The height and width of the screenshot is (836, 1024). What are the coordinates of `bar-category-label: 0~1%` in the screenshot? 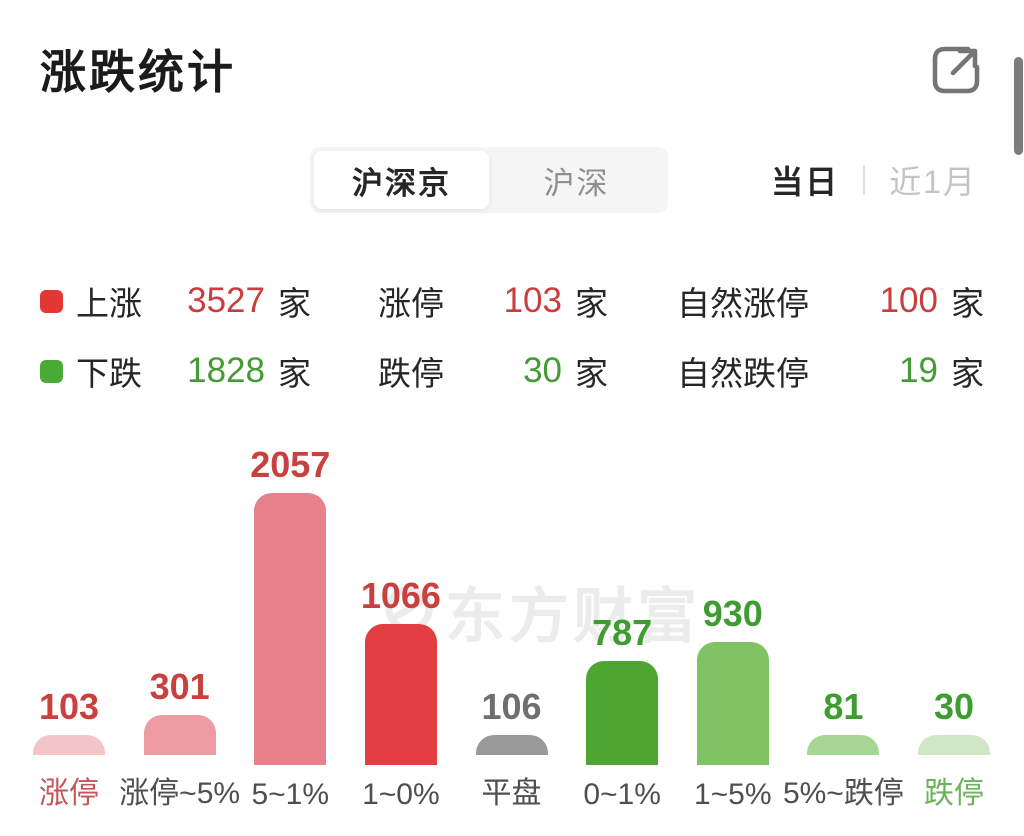 It's located at (622, 794).